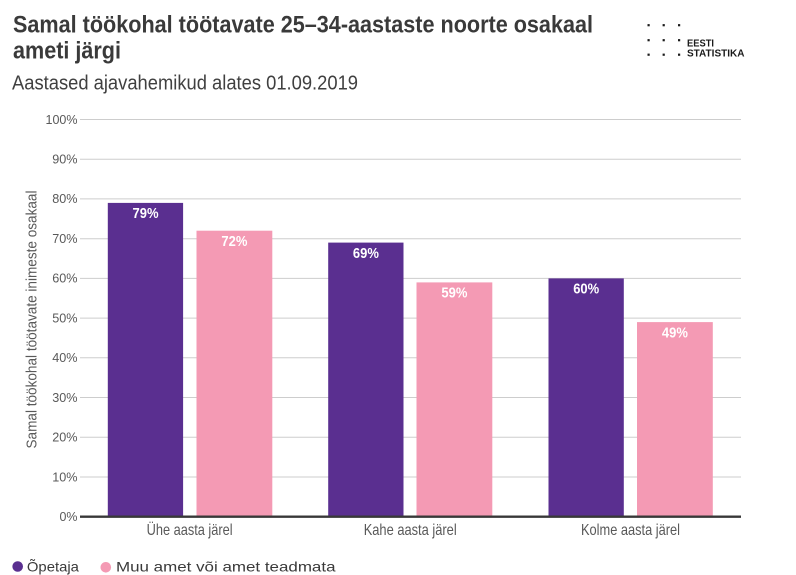 This screenshot has height=575, width=796. What do you see at coordinates (700, 43) in the screenshot?
I see `svg-text: EESTI` at bounding box center [700, 43].